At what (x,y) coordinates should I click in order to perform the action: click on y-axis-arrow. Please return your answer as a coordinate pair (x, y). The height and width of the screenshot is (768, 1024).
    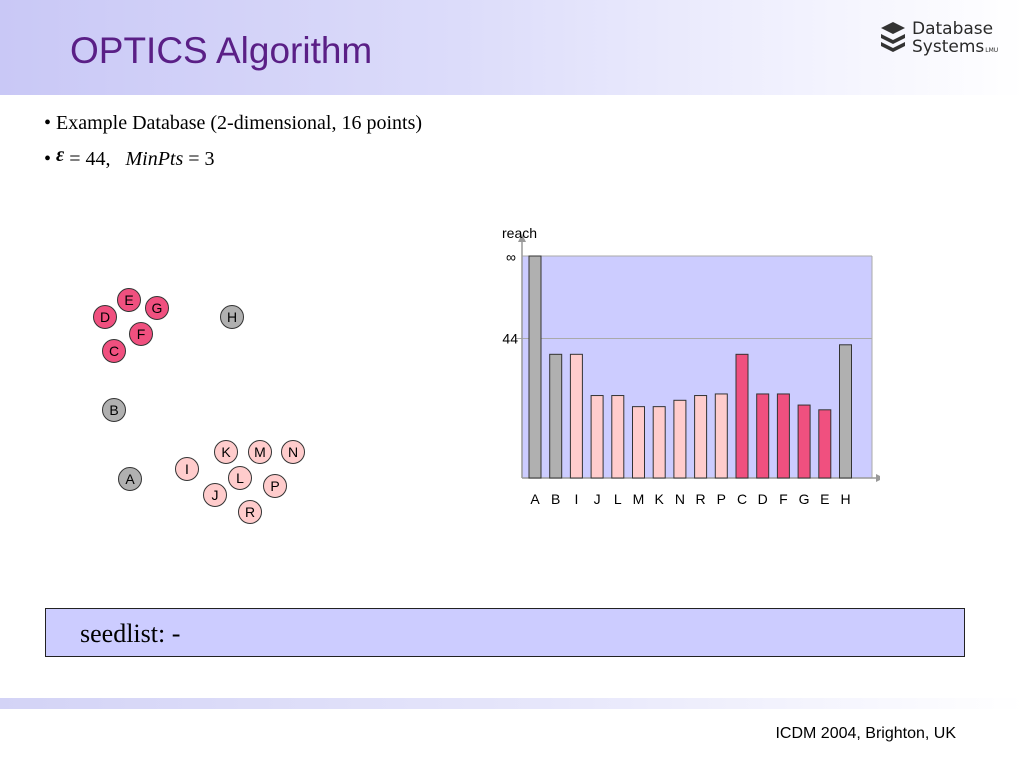
    Looking at the image, I should click on (522, 238).